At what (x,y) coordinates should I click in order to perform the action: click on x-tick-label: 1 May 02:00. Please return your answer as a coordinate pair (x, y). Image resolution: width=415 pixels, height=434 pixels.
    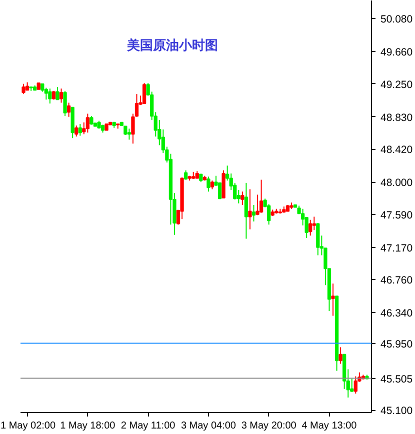
    Looking at the image, I should click on (28, 426).